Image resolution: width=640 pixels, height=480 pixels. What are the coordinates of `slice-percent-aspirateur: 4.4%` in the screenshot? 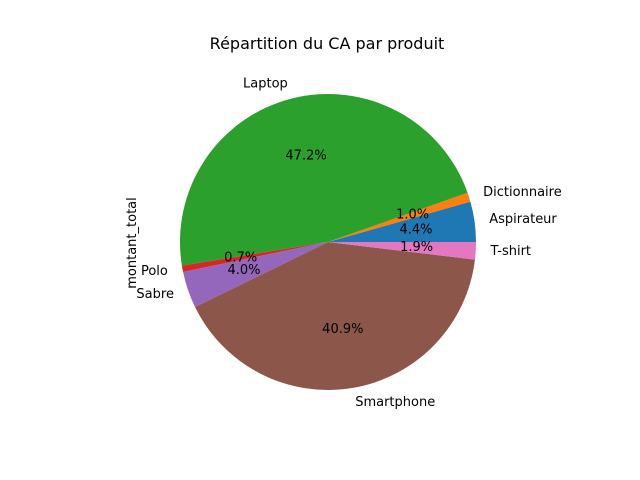 It's located at (415, 229).